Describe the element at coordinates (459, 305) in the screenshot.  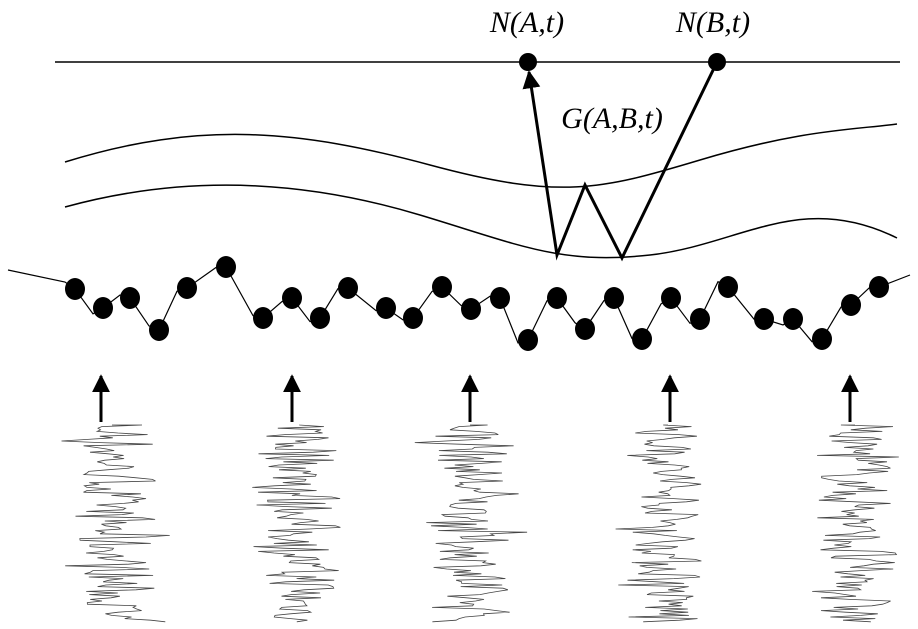
I see `surface-trace` at that location.